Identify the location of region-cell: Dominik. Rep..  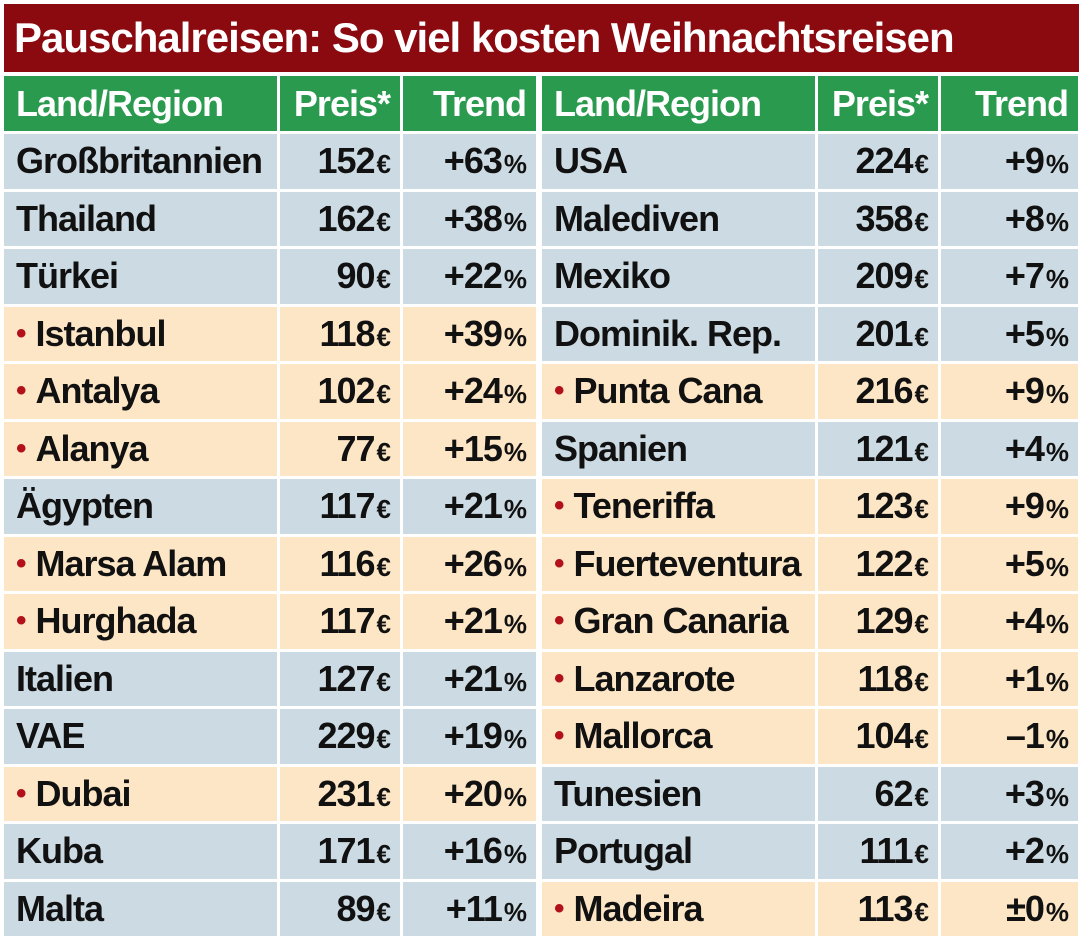
(680, 333).